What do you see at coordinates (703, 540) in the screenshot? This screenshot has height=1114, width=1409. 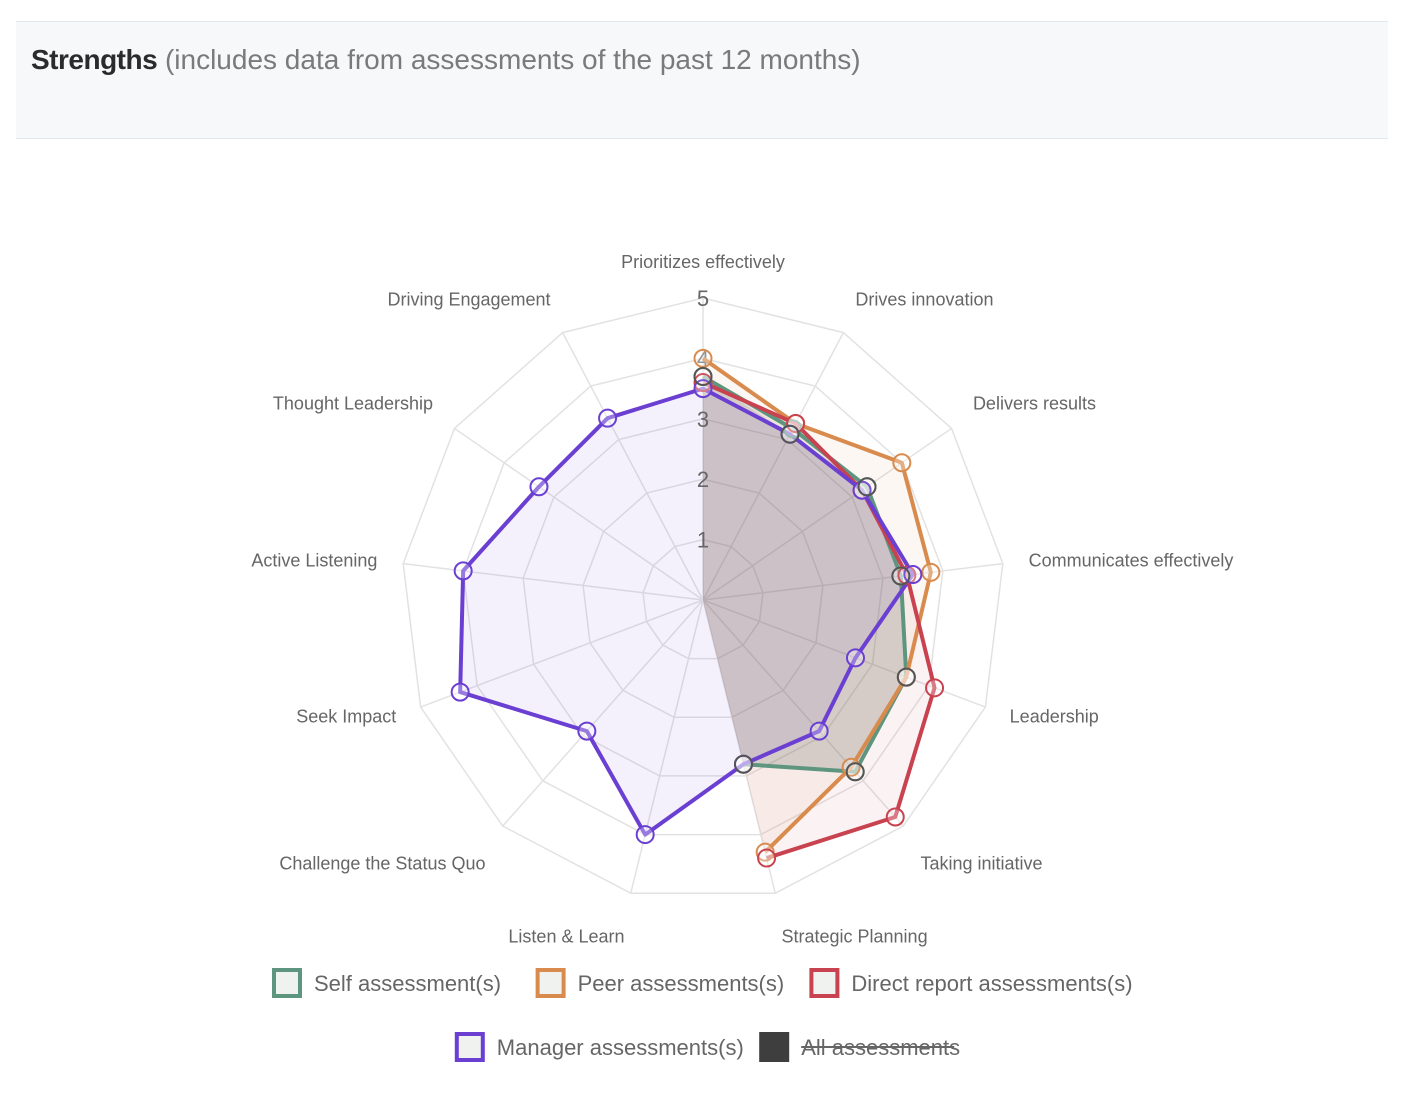 I see `tick-label: 1` at bounding box center [703, 540].